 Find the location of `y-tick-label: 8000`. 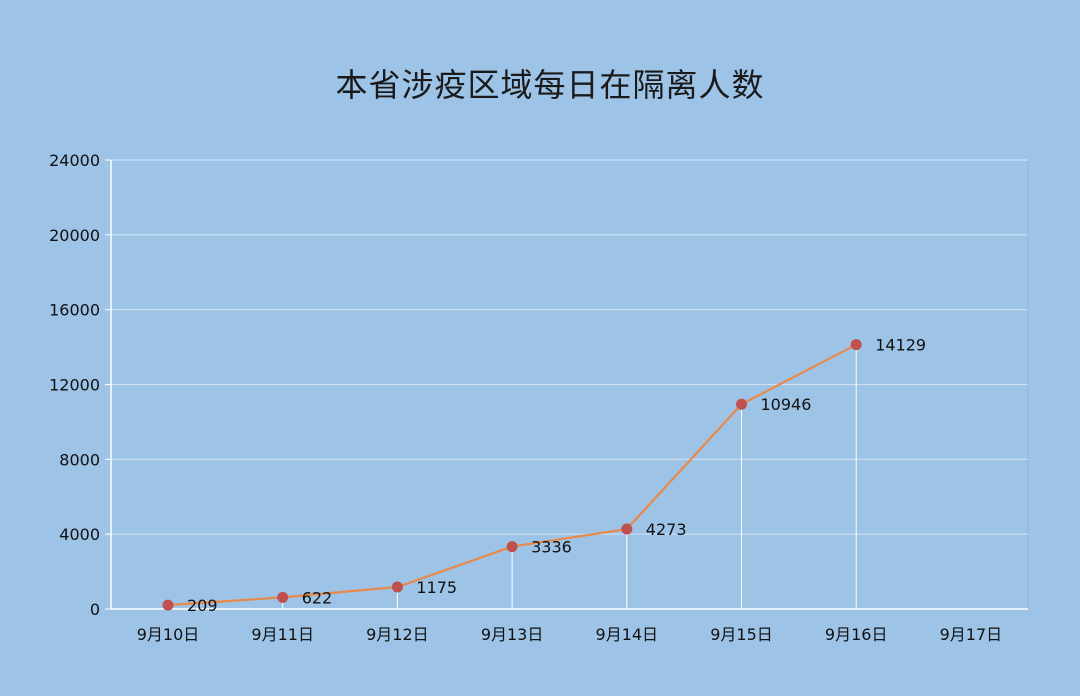

y-tick-label: 8000 is located at coordinates (79, 459).